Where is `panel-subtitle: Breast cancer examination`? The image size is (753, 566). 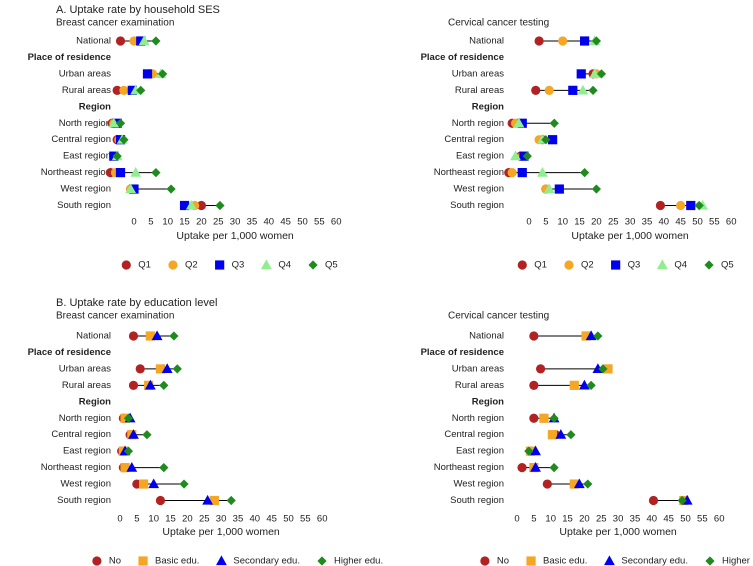 panel-subtitle: Breast cancer examination is located at coordinates (115, 23).